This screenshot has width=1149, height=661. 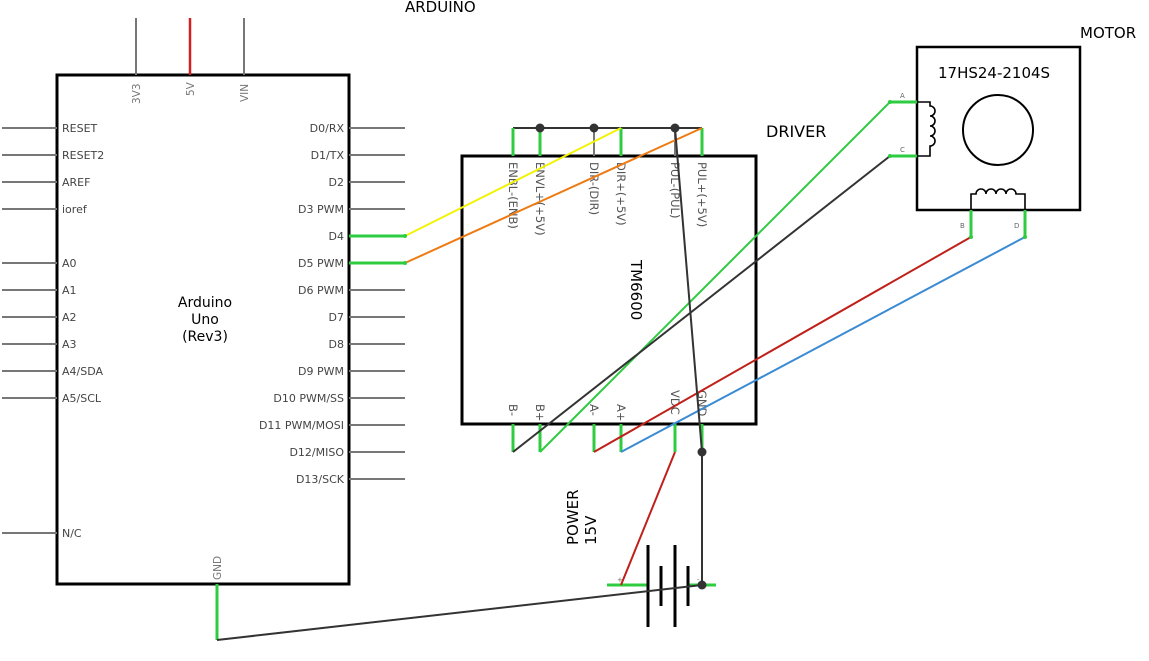 What do you see at coordinates (75, 209) in the screenshot?
I see `pin-label-ioref: ioref` at bounding box center [75, 209].